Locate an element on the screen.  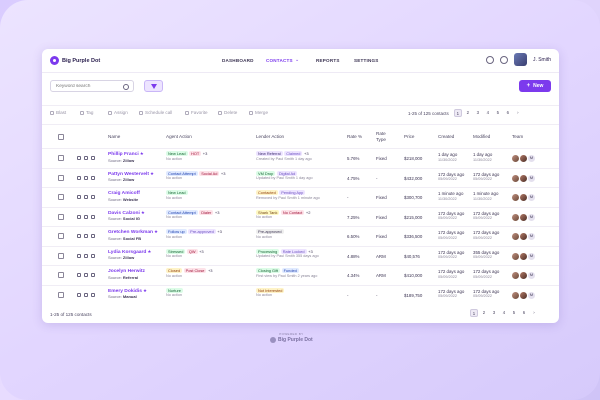
filter-button is located at coordinates (153, 86).